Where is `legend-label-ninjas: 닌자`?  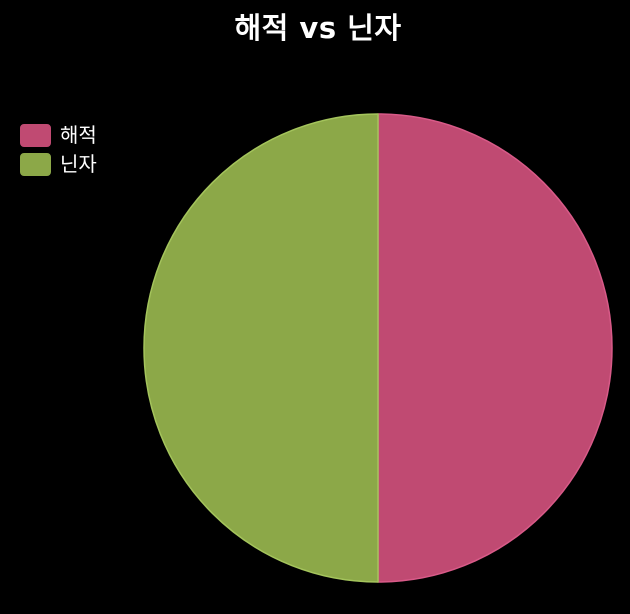 legend-label-ninjas: 닌자 is located at coordinates (78, 164).